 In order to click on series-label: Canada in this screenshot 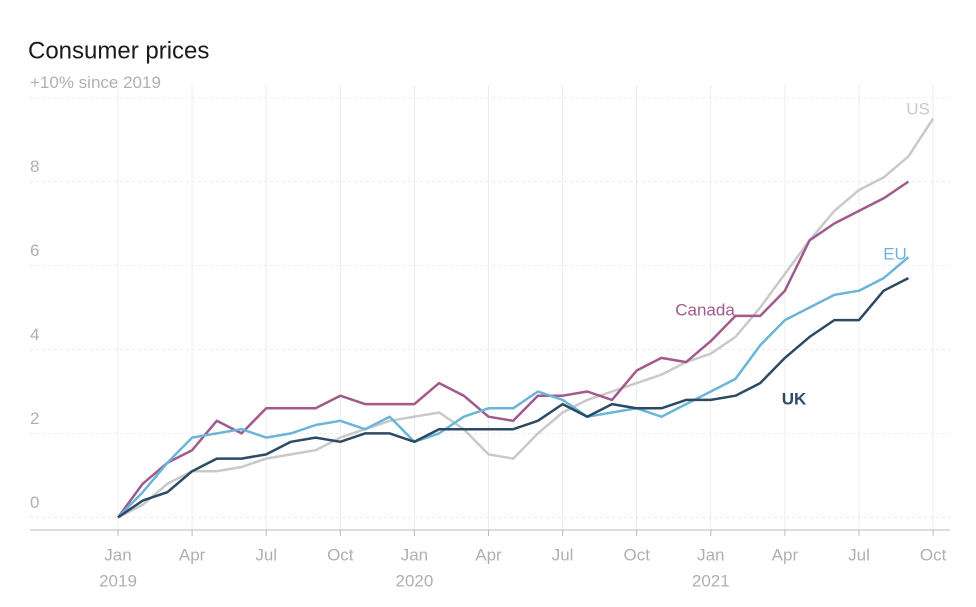, I will do `click(705, 309)`.